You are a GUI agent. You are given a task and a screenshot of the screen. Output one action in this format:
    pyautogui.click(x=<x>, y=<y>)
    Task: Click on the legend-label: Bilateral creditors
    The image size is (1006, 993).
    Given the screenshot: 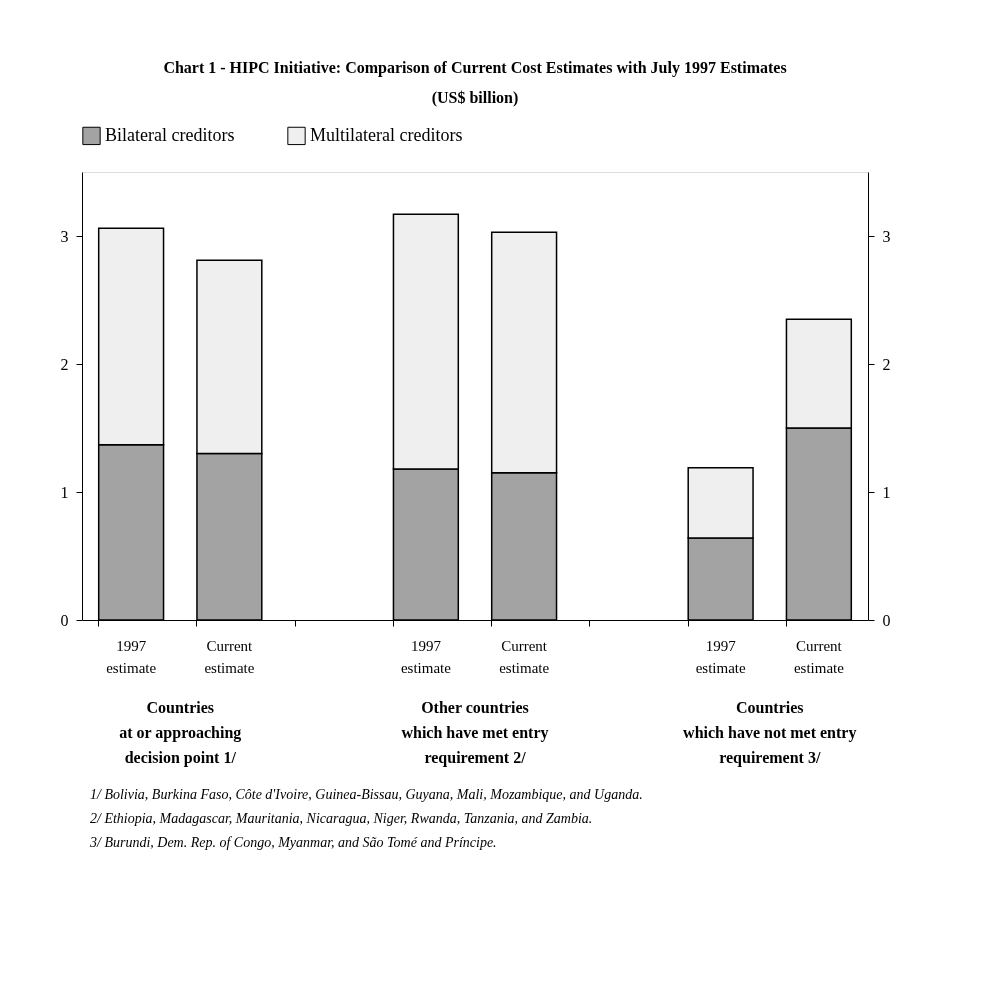 What is the action you would take?
    pyautogui.click(x=170, y=134)
    